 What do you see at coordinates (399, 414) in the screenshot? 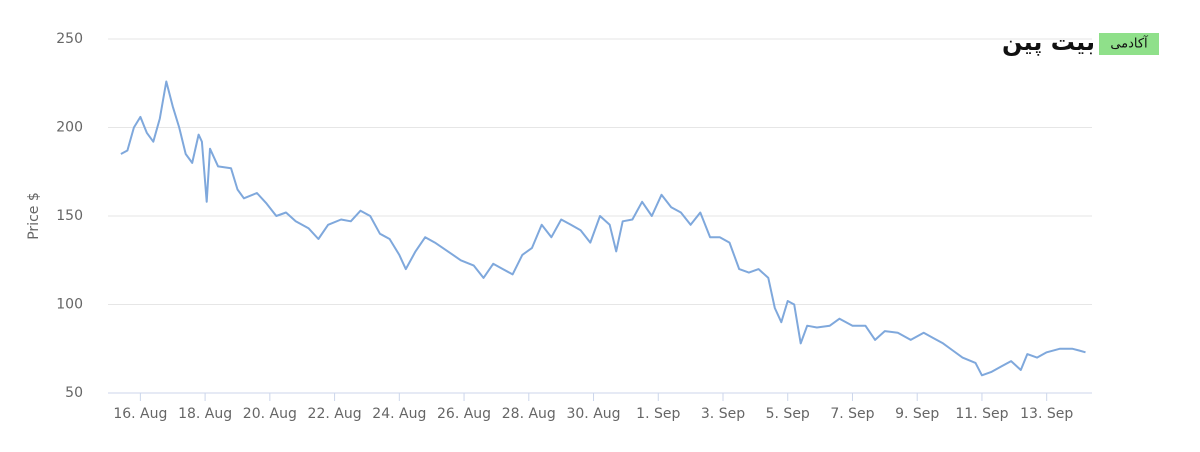
I see `x-tick-label: 24. Aug` at bounding box center [399, 414].